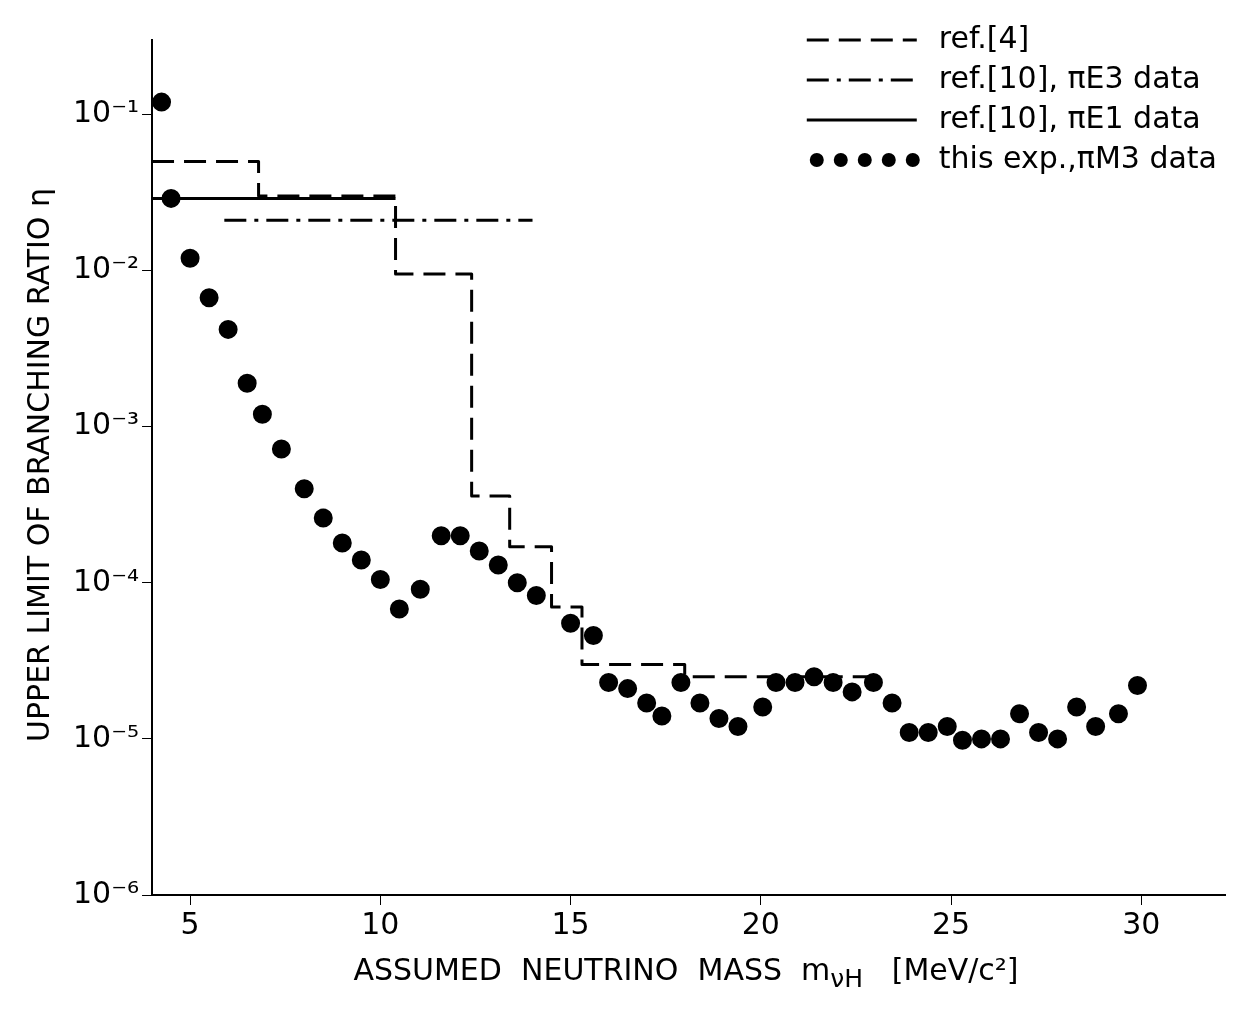 This screenshot has height=1017, width=1236. What do you see at coordinates (380, 923) in the screenshot?
I see `x-tick-label: 10` at bounding box center [380, 923].